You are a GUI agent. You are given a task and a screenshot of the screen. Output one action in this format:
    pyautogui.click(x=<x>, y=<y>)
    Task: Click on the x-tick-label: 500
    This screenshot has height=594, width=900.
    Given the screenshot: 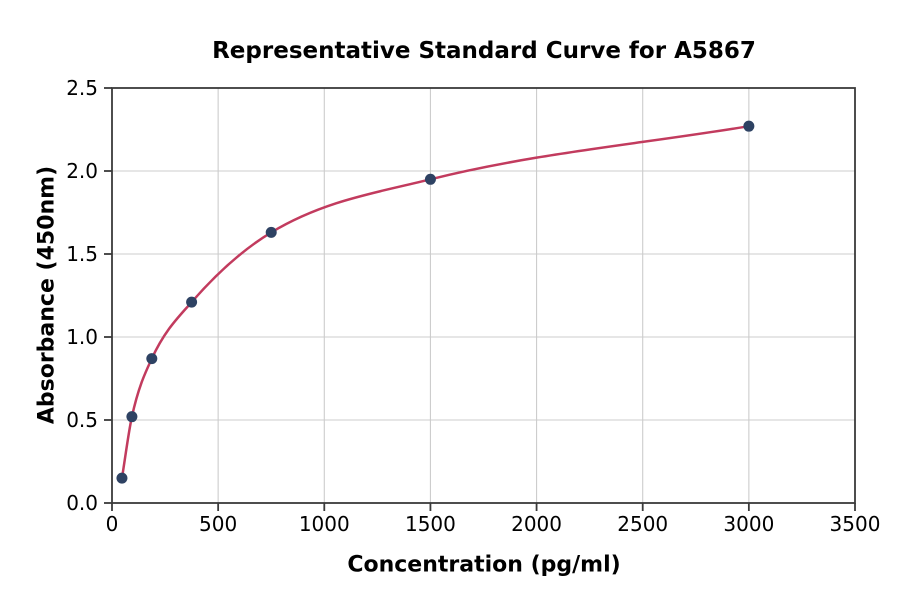 What is the action you would take?
    pyautogui.click(x=218, y=524)
    